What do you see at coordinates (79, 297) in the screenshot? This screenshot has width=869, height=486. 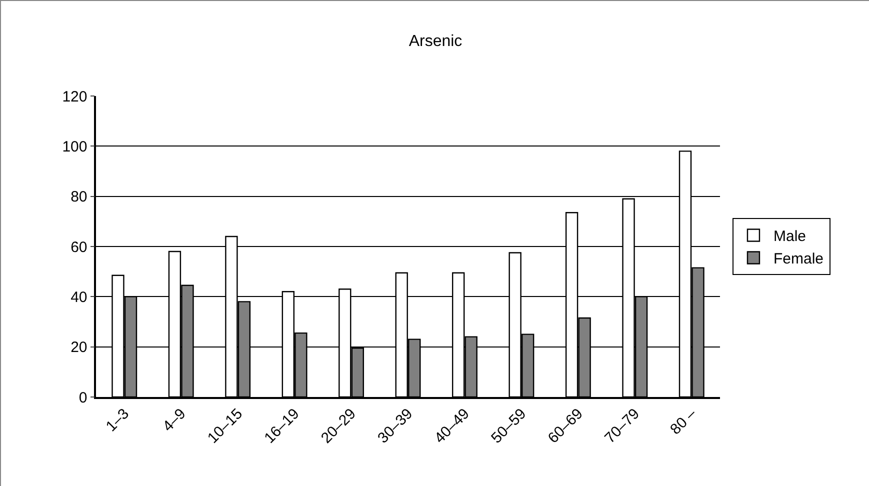 I see `y-tick-label: 40` at bounding box center [79, 297].